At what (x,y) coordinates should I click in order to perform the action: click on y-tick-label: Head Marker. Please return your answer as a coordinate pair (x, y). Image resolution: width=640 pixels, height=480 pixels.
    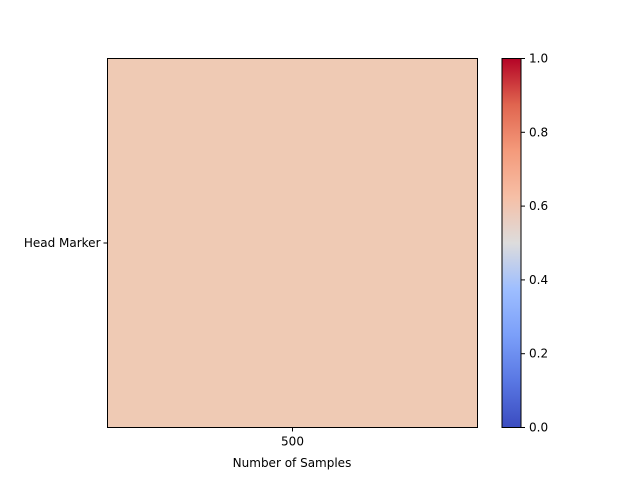
    Looking at the image, I should click on (62, 243).